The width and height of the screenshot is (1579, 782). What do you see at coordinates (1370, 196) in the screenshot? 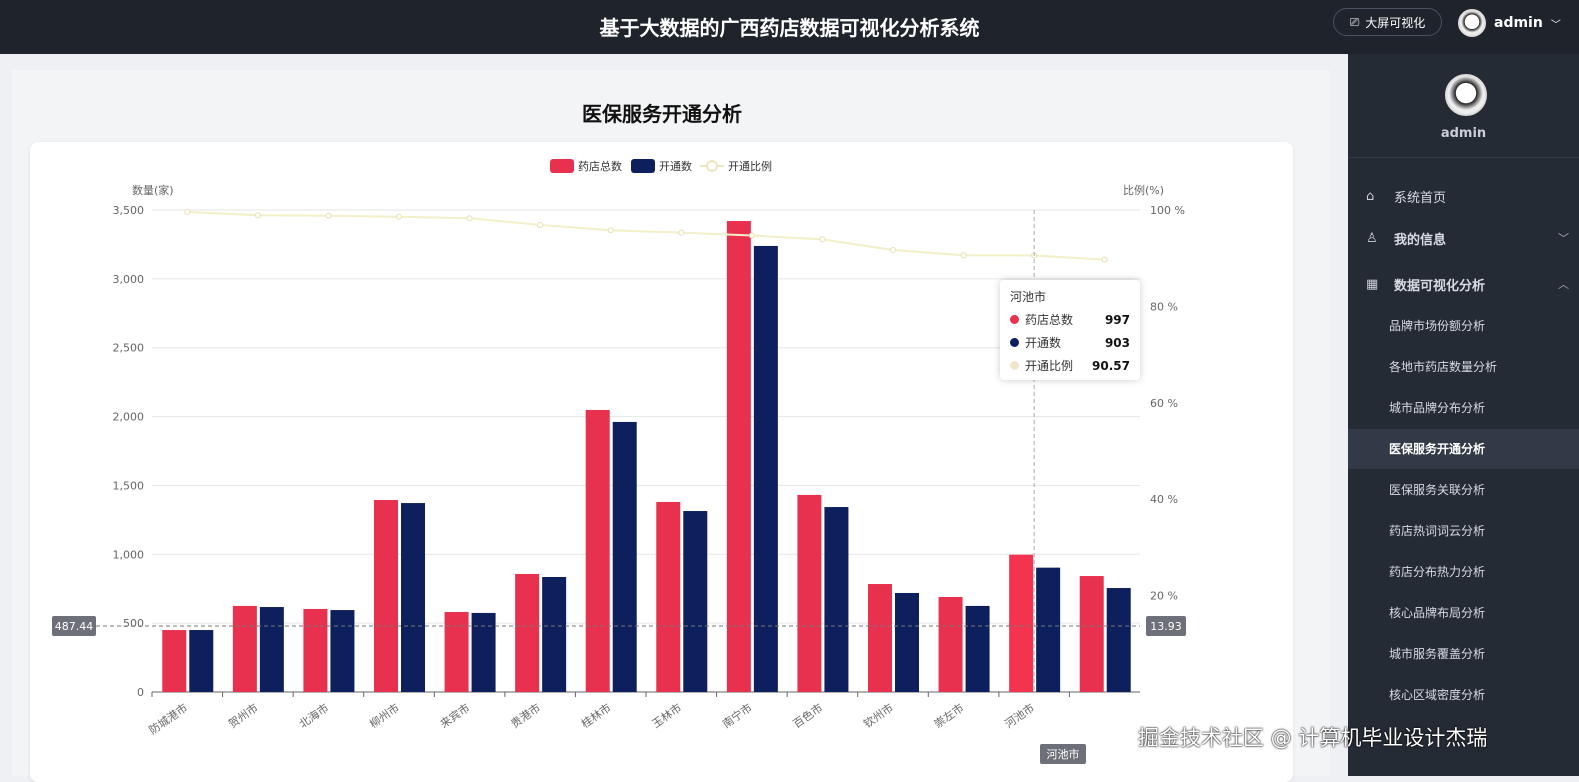
I see `home-icon: ⌂` at bounding box center [1370, 196].